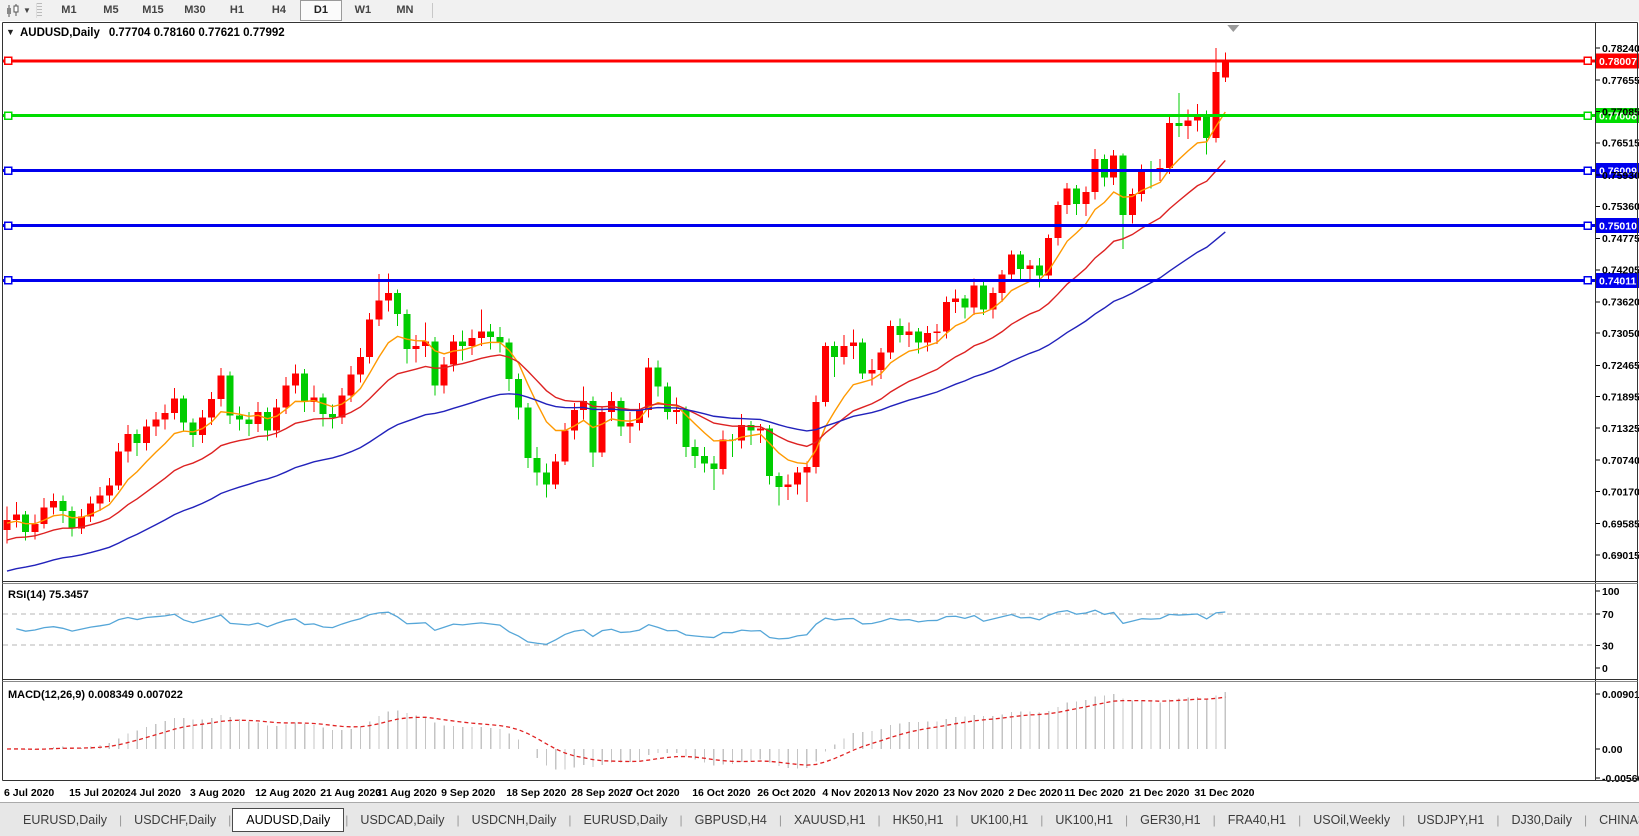  What do you see at coordinates (195, 10) in the screenshot?
I see `timeframe-button-m30: M30` at bounding box center [195, 10].